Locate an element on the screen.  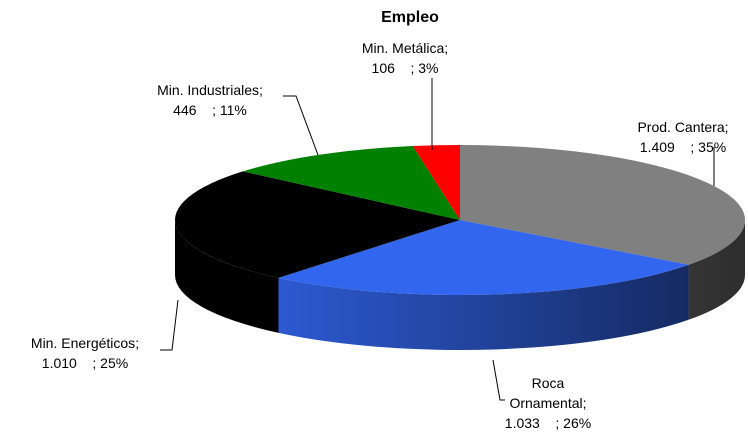
percent-label: 11% is located at coordinates (233, 110).